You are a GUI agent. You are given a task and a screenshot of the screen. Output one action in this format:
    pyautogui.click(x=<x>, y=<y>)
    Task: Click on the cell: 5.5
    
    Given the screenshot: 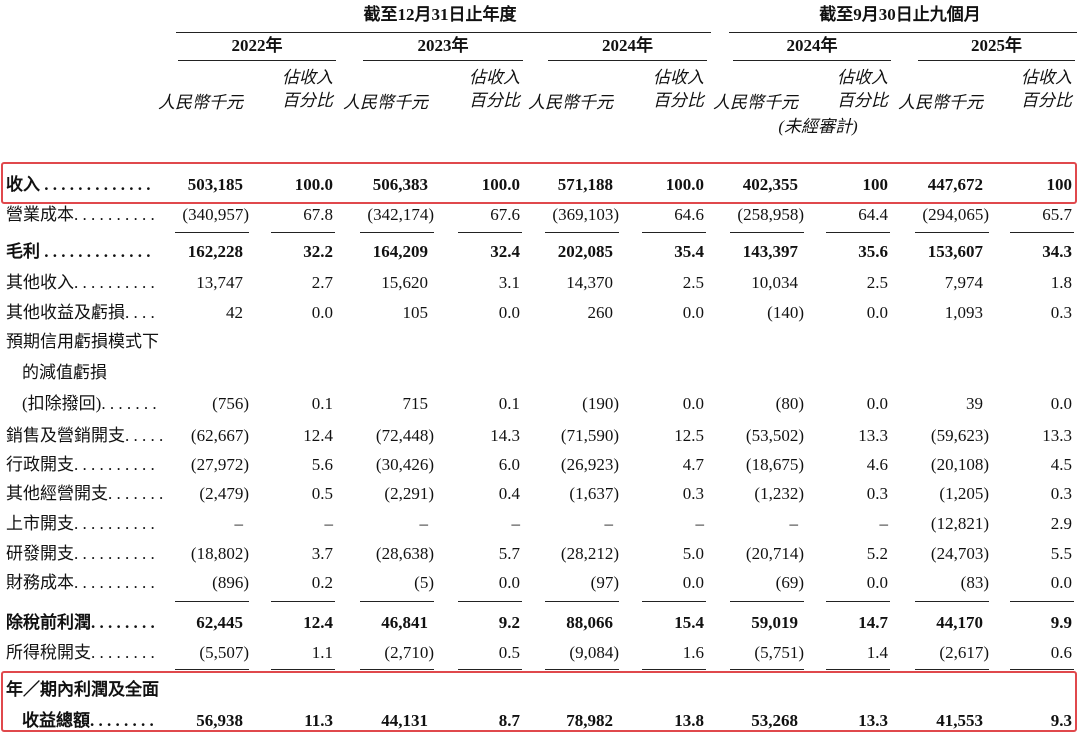 What is the action you would take?
    pyautogui.click(x=1061, y=553)
    